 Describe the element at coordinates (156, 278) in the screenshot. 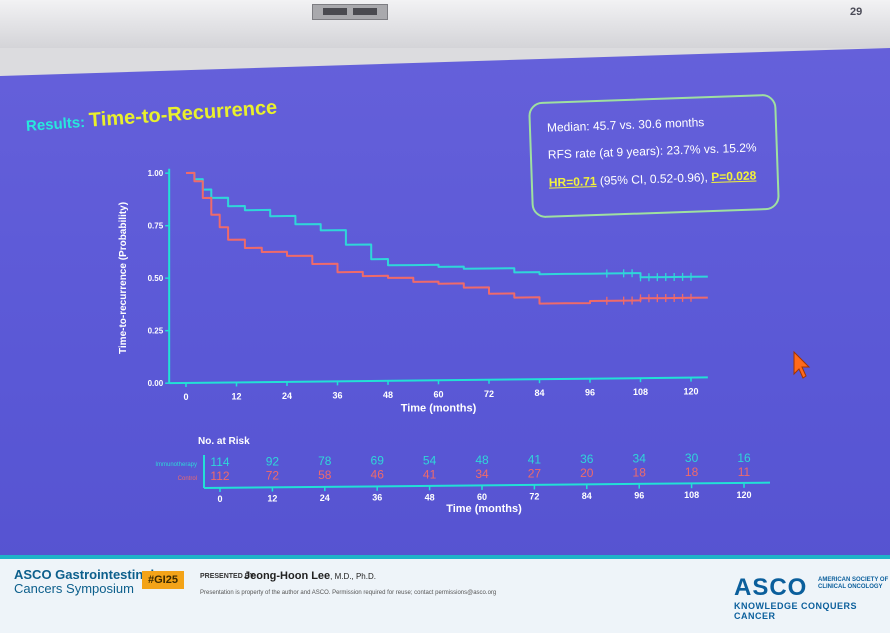

I see `y-tick-label: 0.50` at that location.